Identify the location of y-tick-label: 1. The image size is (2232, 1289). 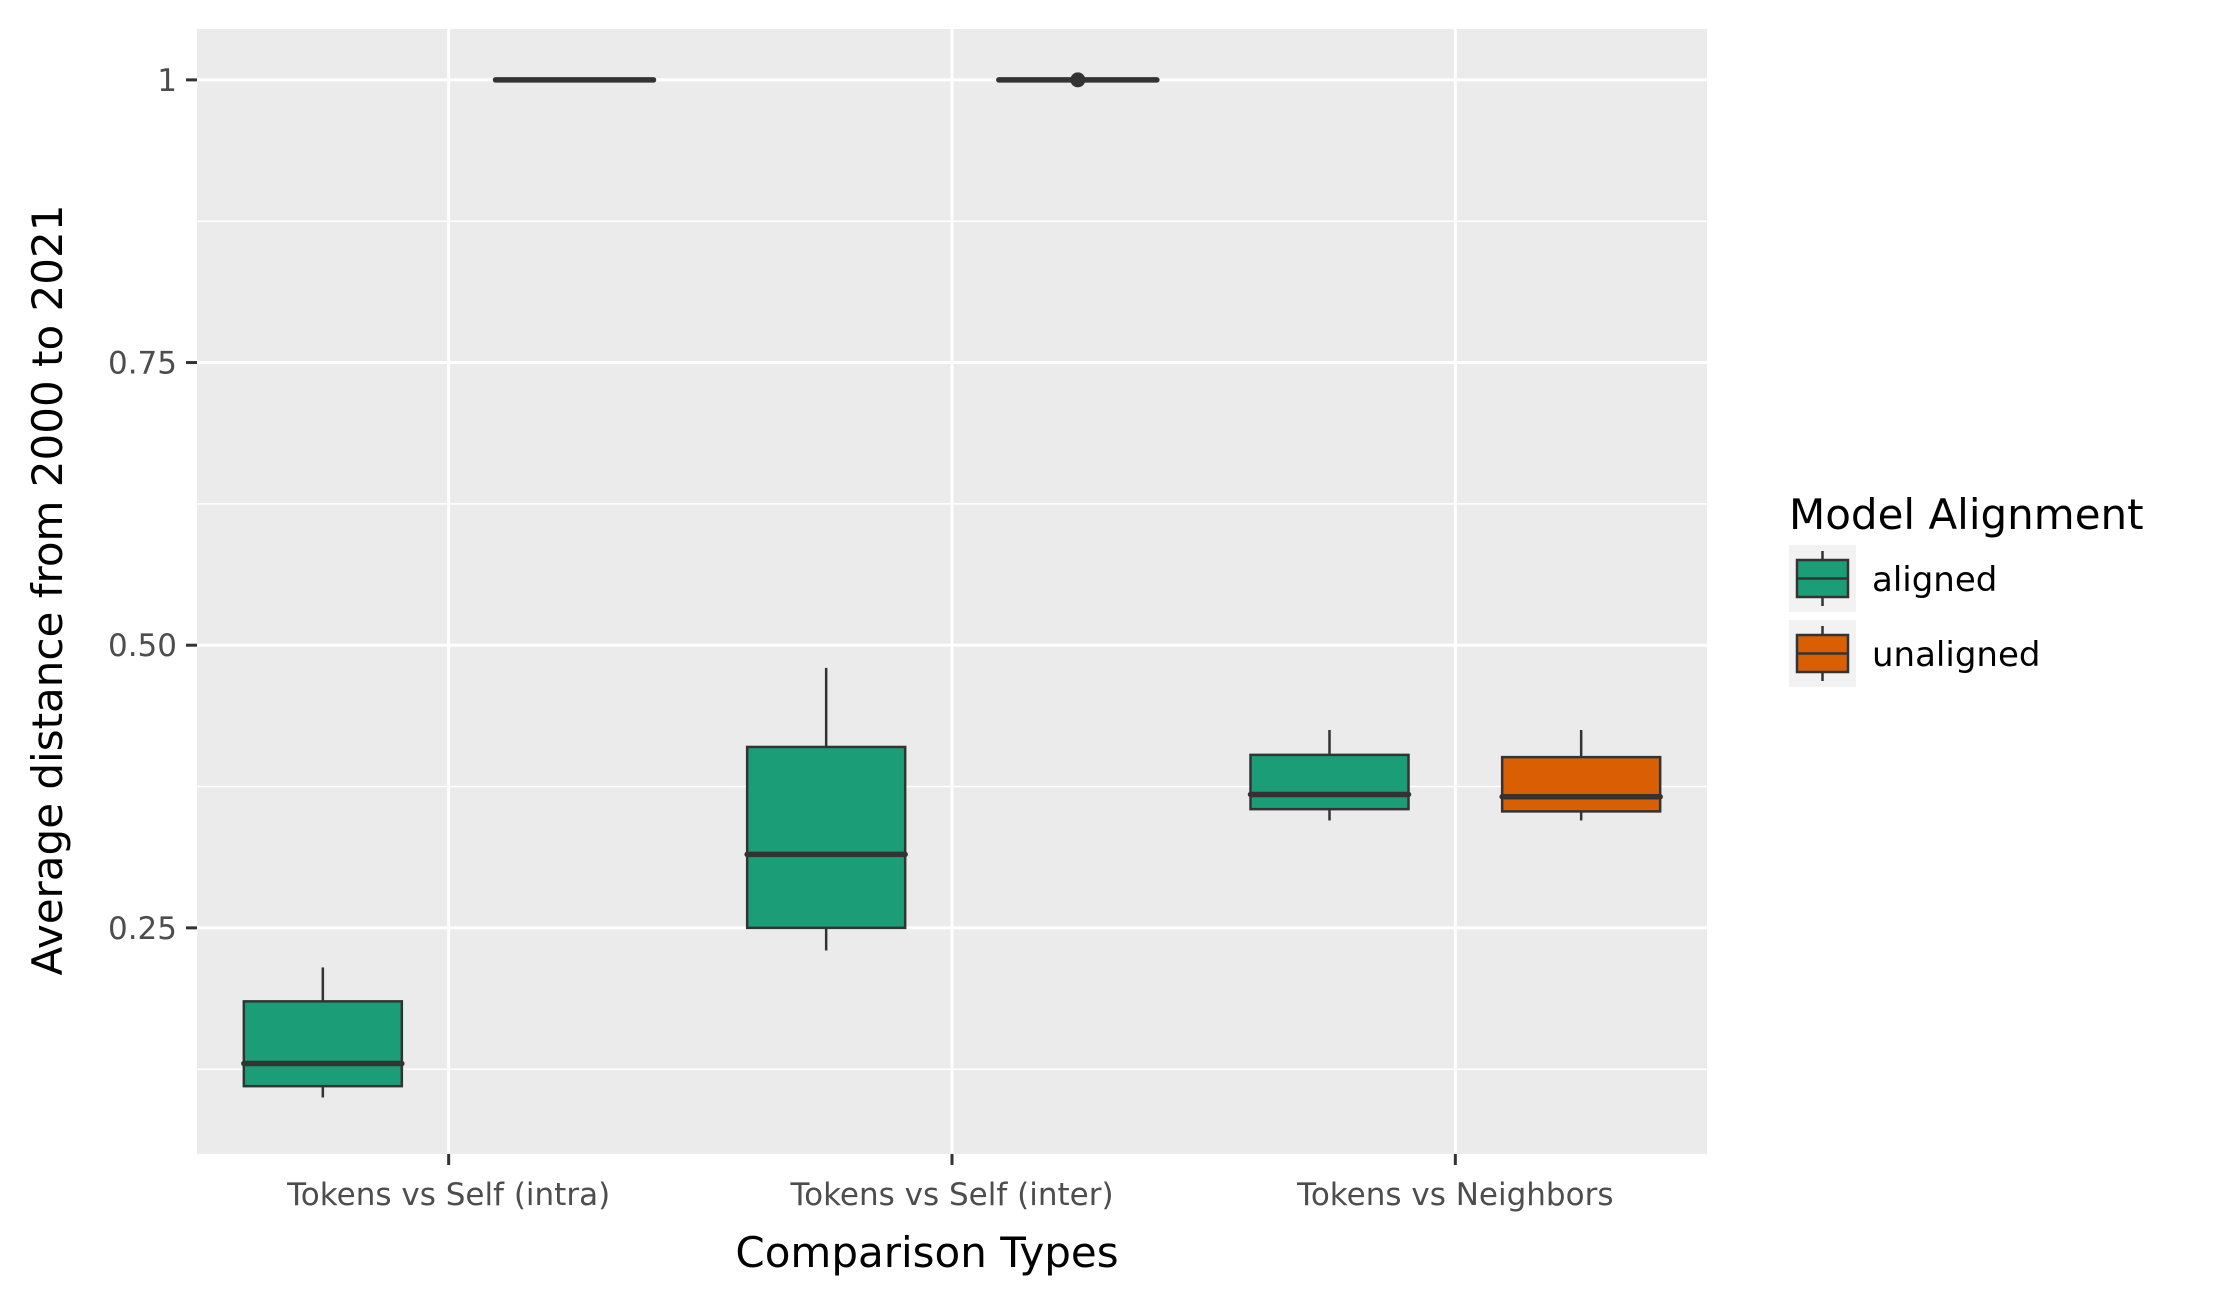
(167, 81).